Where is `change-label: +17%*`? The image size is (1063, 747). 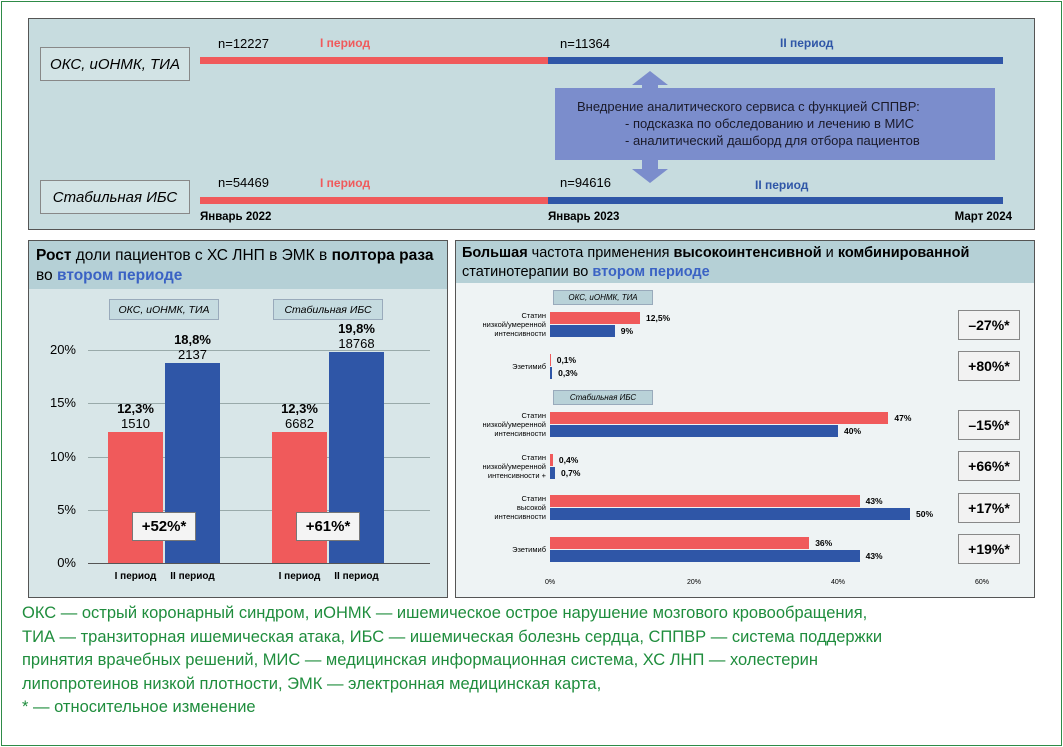 change-label: +17%* is located at coordinates (989, 507).